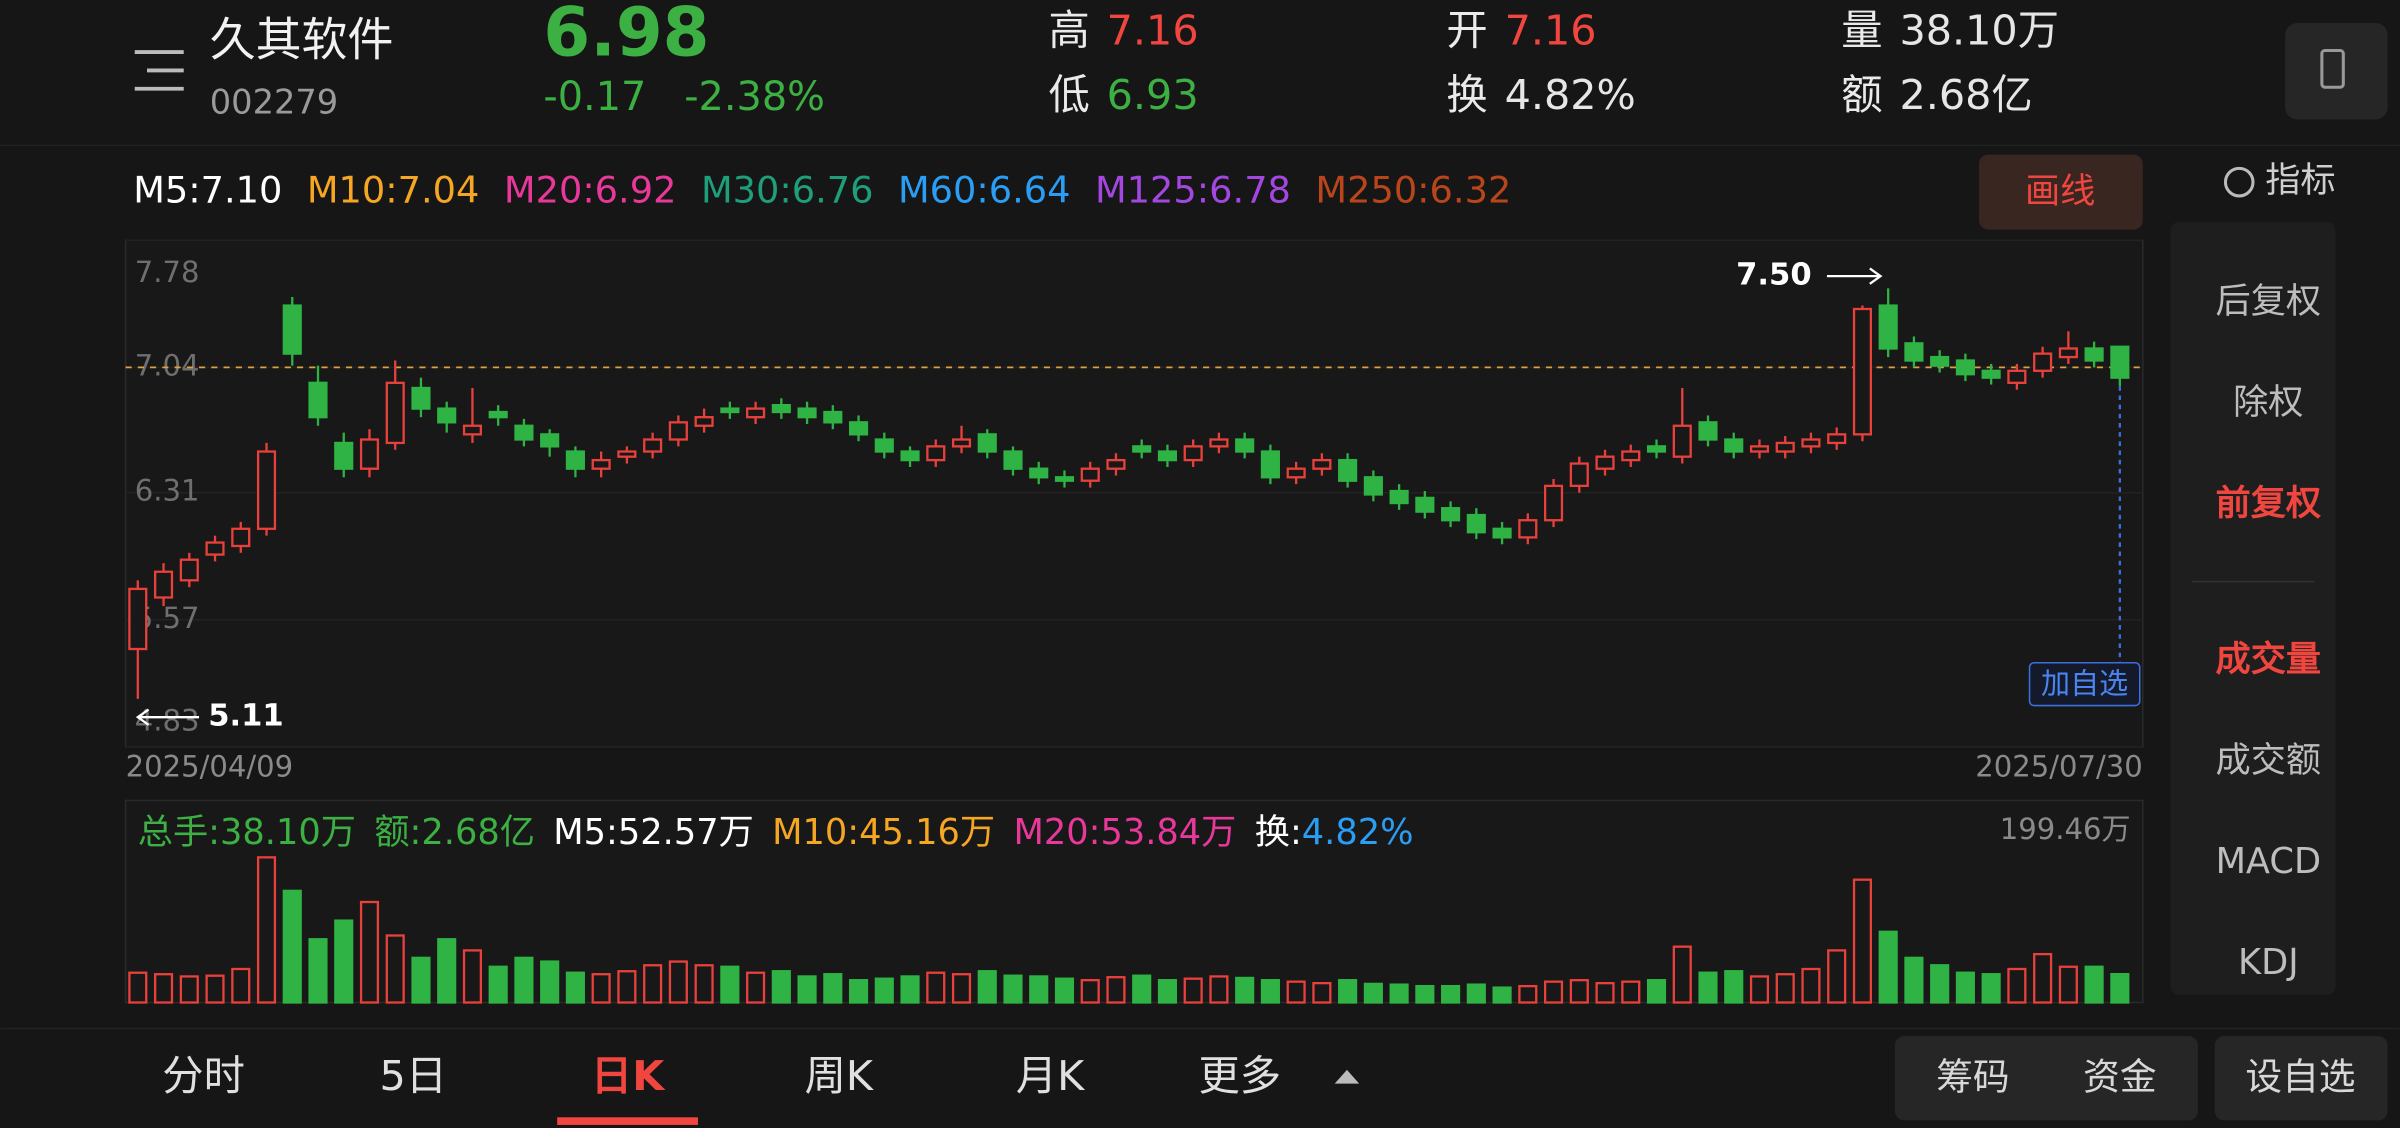  I want to click on side-menu-item: 除权, so click(2268, 402).